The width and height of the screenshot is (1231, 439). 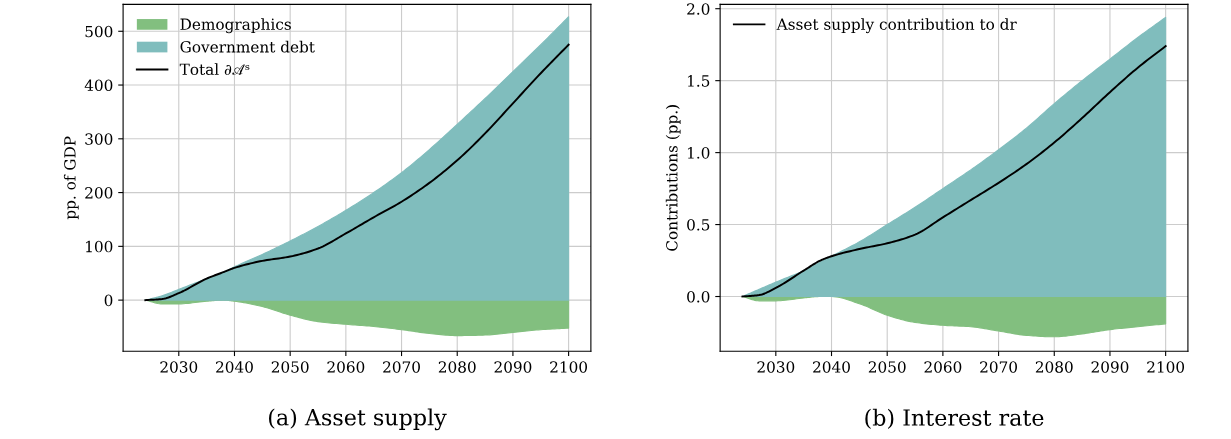 What do you see at coordinates (99, 246) in the screenshot?
I see `y-tick-label: 100` at bounding box center [99, 246].